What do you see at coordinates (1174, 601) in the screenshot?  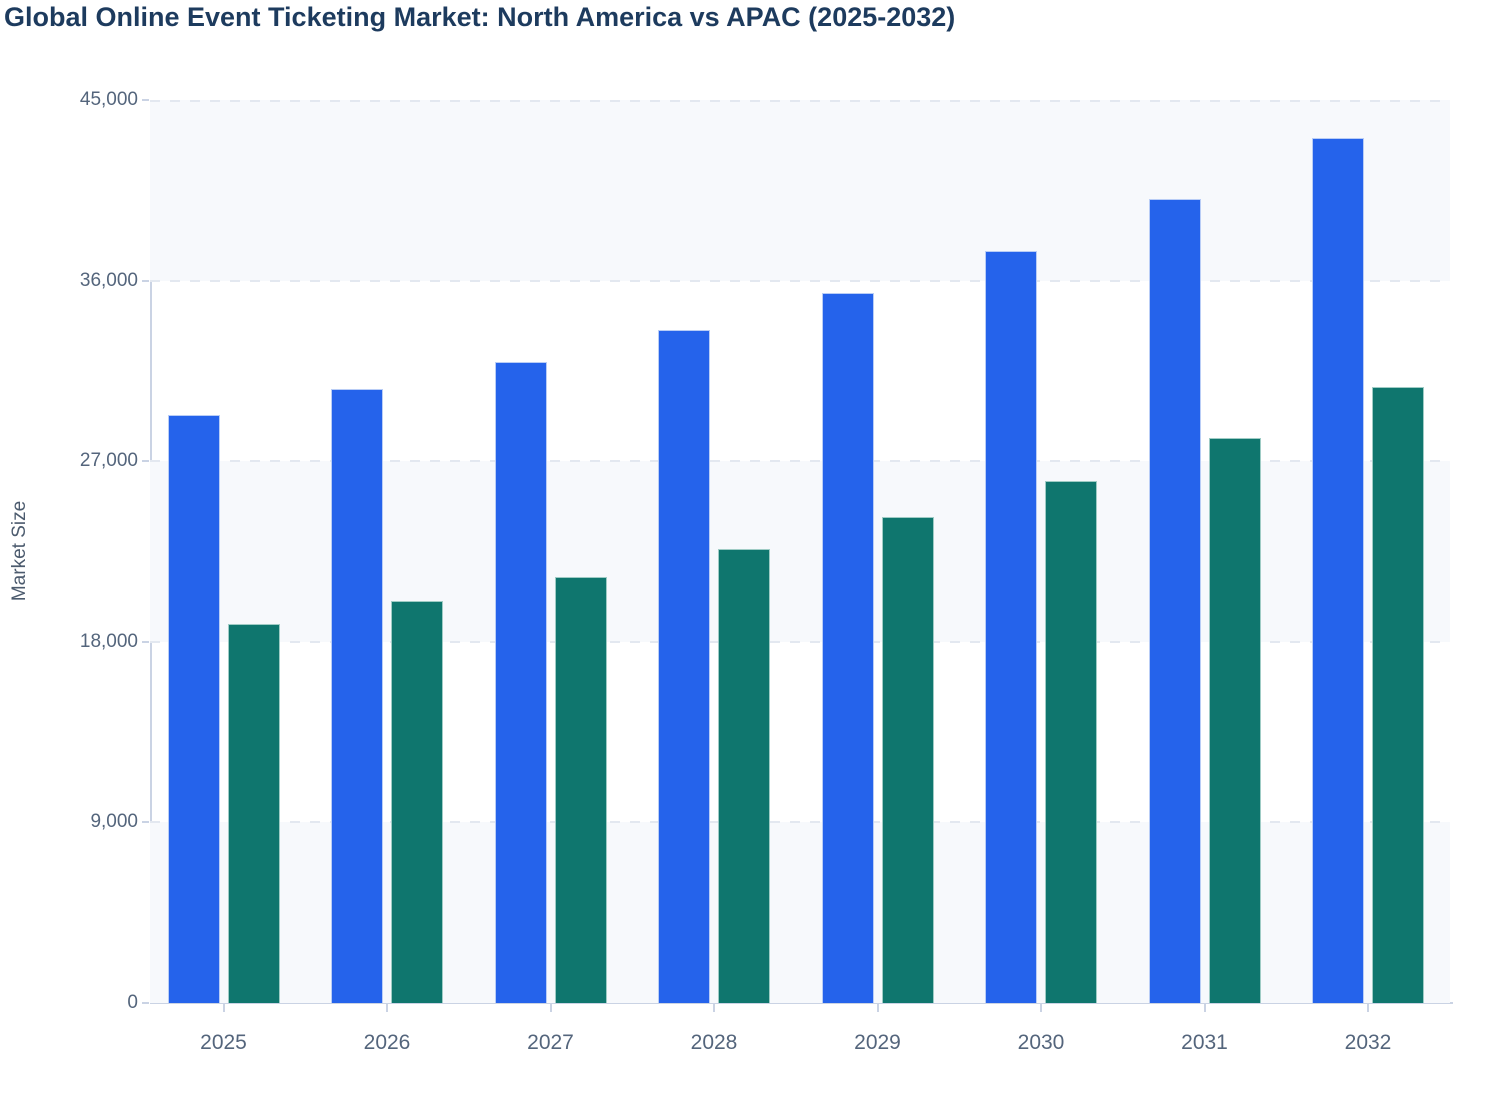 I see `bar-north-america-2031` at bounding box center [1174, 601].